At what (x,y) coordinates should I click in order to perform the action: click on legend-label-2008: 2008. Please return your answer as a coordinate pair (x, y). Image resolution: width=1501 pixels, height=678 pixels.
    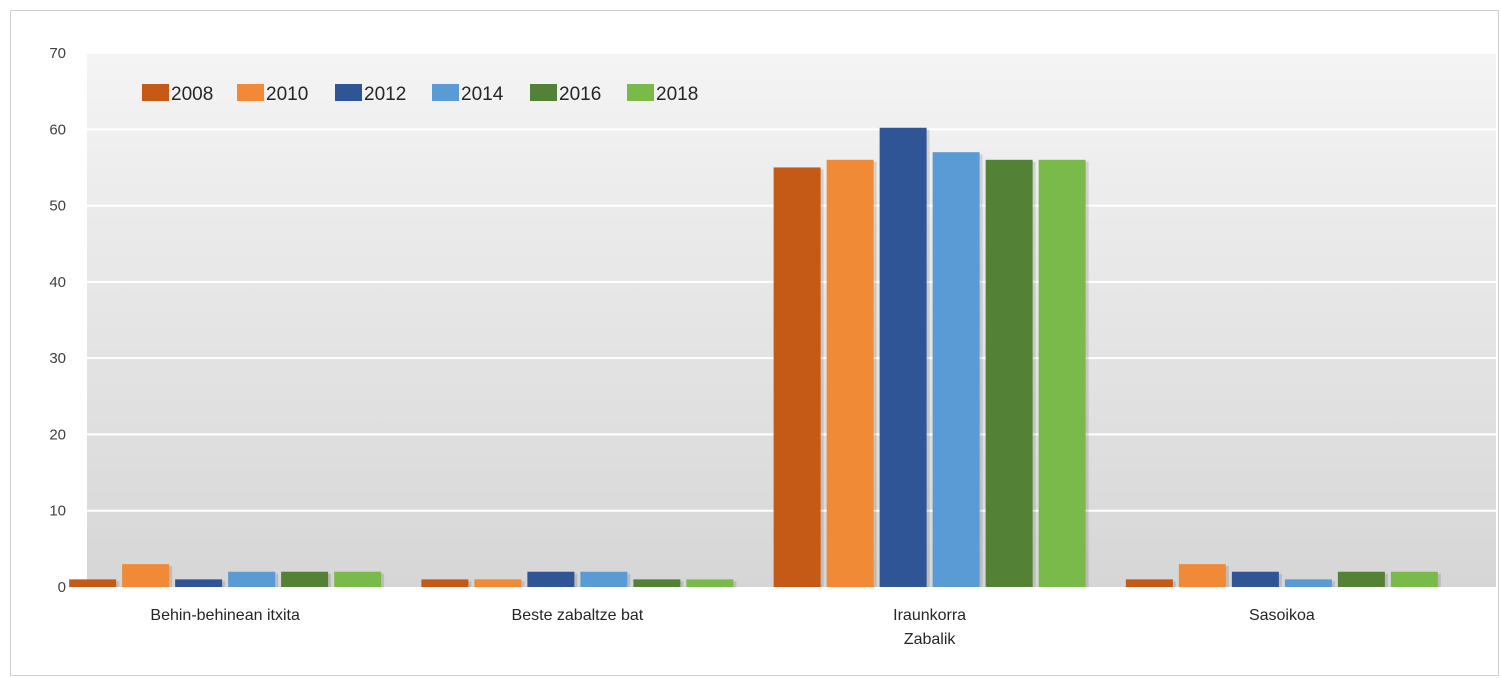
    Looking at the image, I should click on (192, 94).